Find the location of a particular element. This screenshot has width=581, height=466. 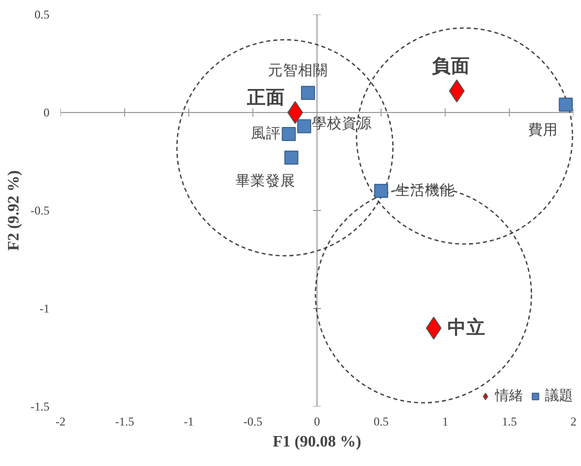

y-tick-label: -1.5 is located at coordinates (40, 407).